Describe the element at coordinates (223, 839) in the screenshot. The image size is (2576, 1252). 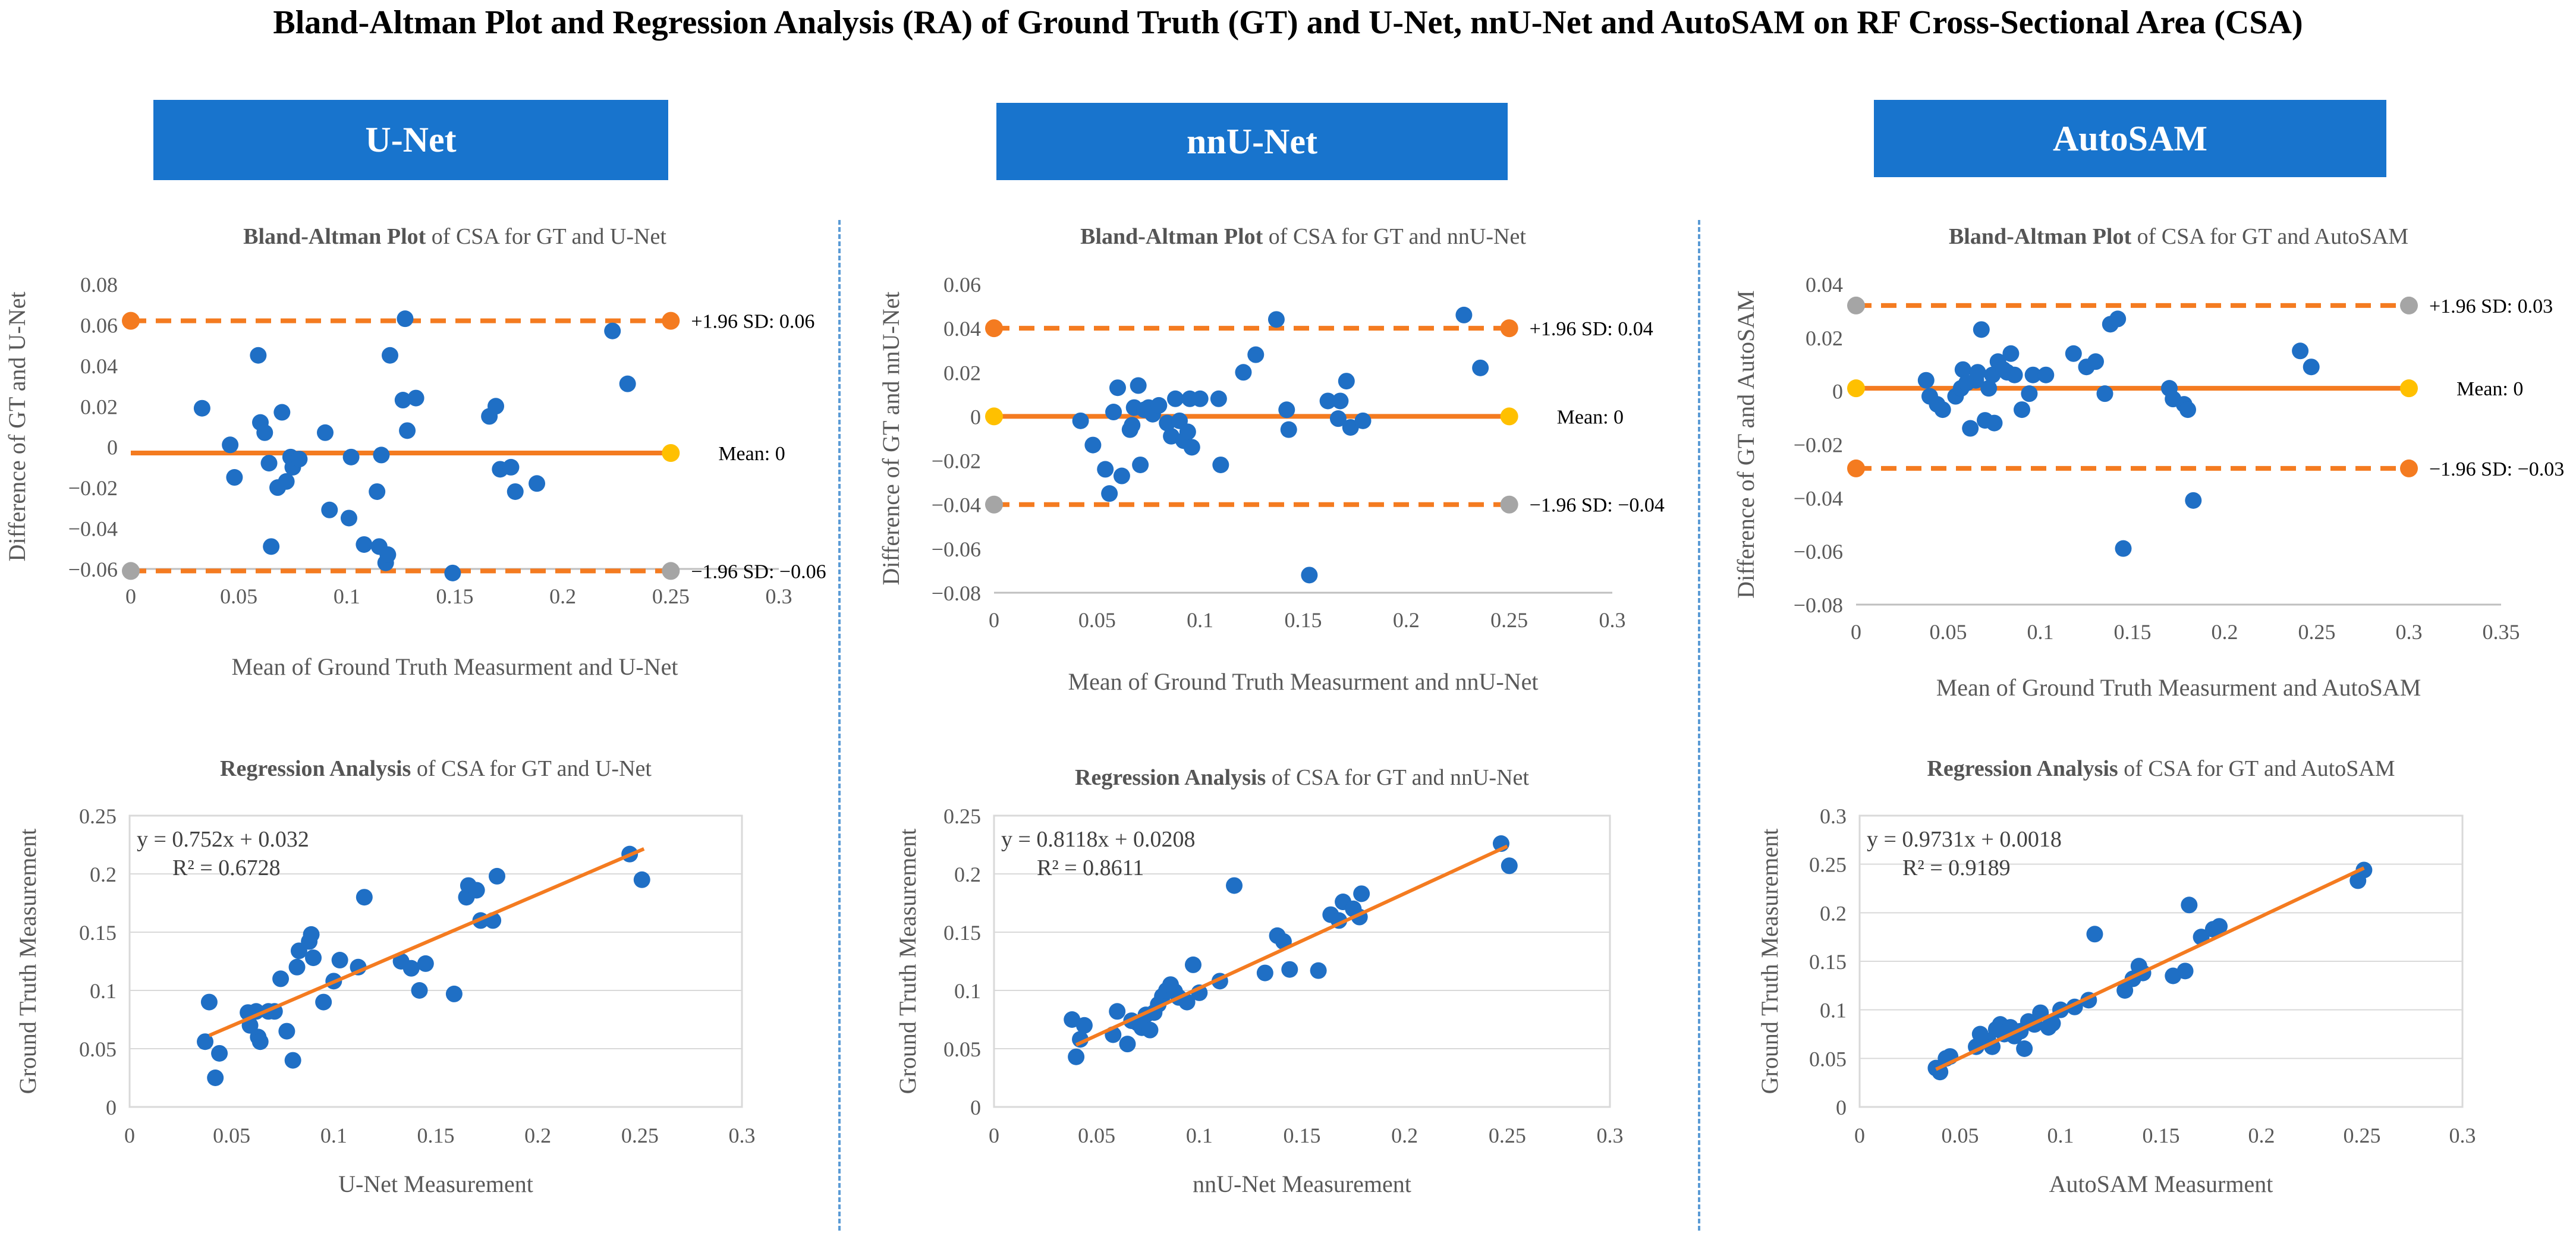
I see `ra-unet-equation: y = 0.752x + 0.032` at that location.